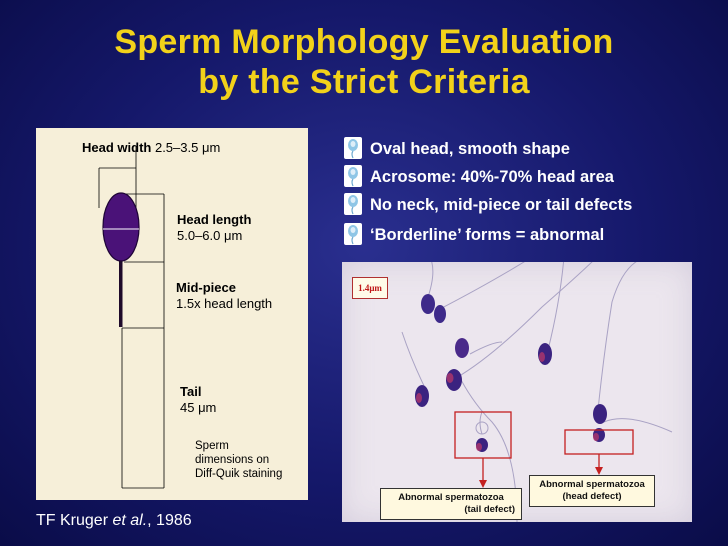 Image resolution: width=728 pixels, height=546 pixels. I want to click on sperm-midpiece, so click(121, 294).